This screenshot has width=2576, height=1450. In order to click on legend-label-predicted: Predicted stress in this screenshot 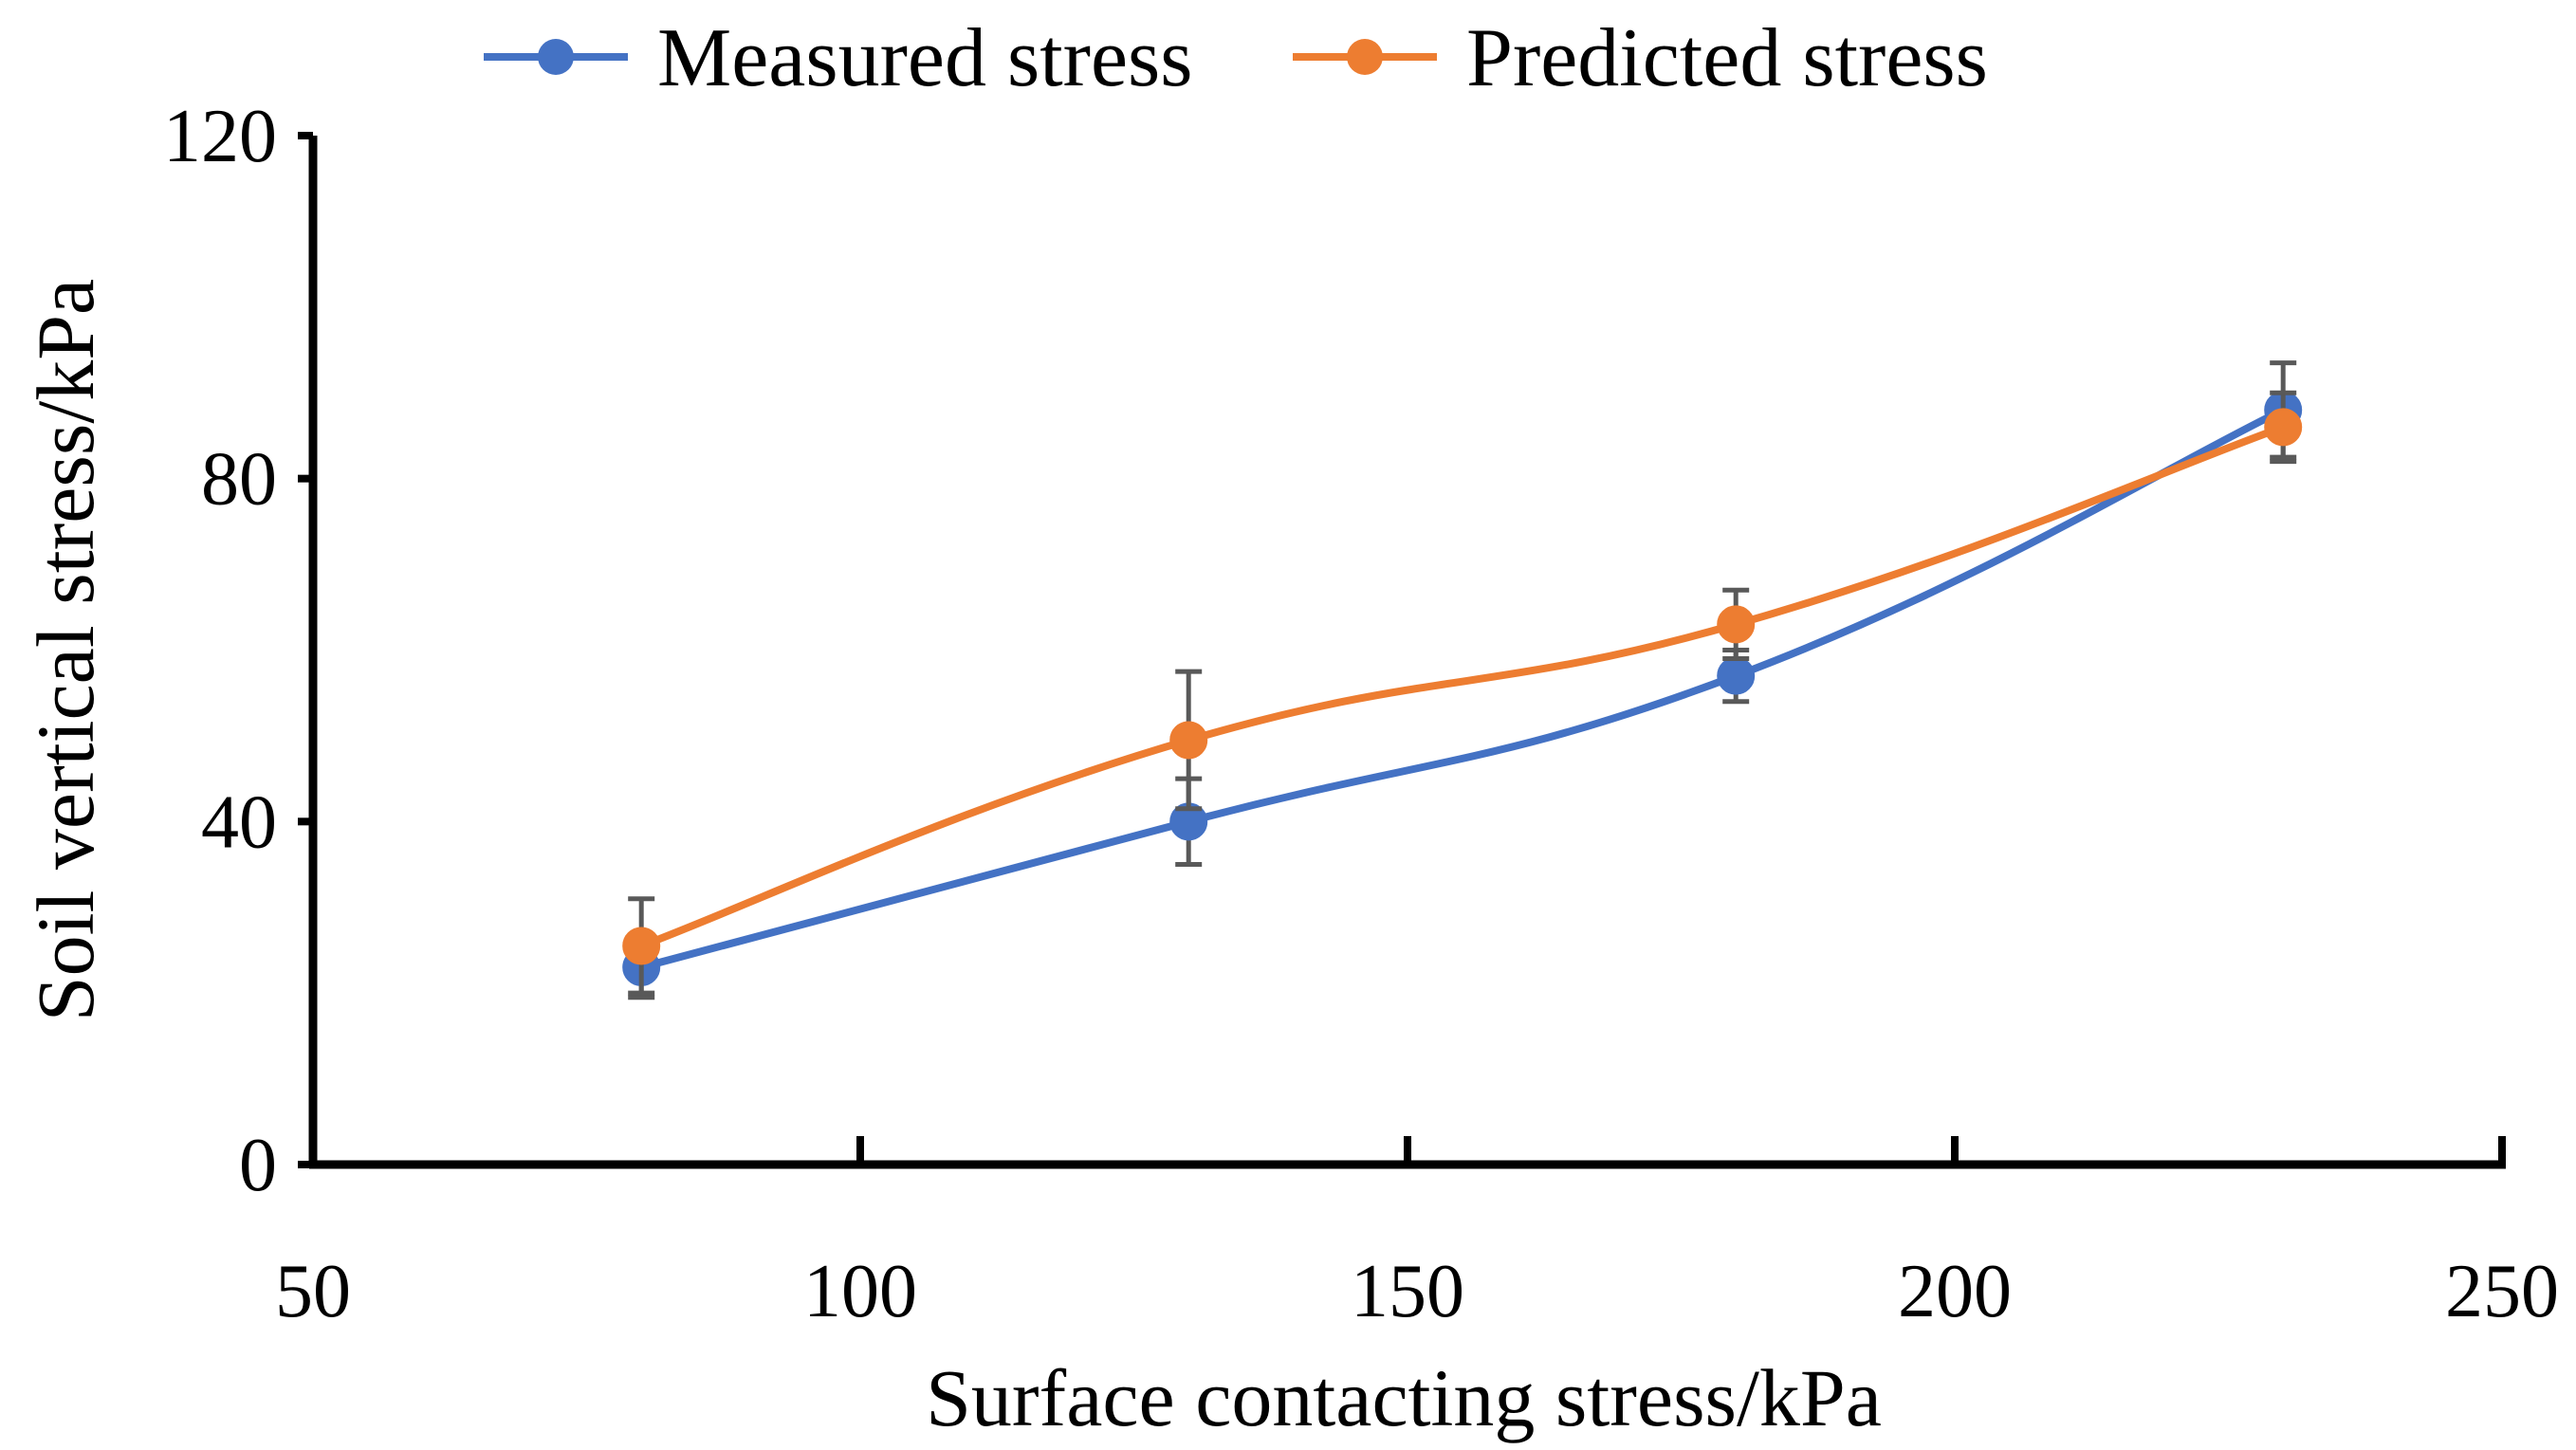, I will do `click(1727, 58)`.